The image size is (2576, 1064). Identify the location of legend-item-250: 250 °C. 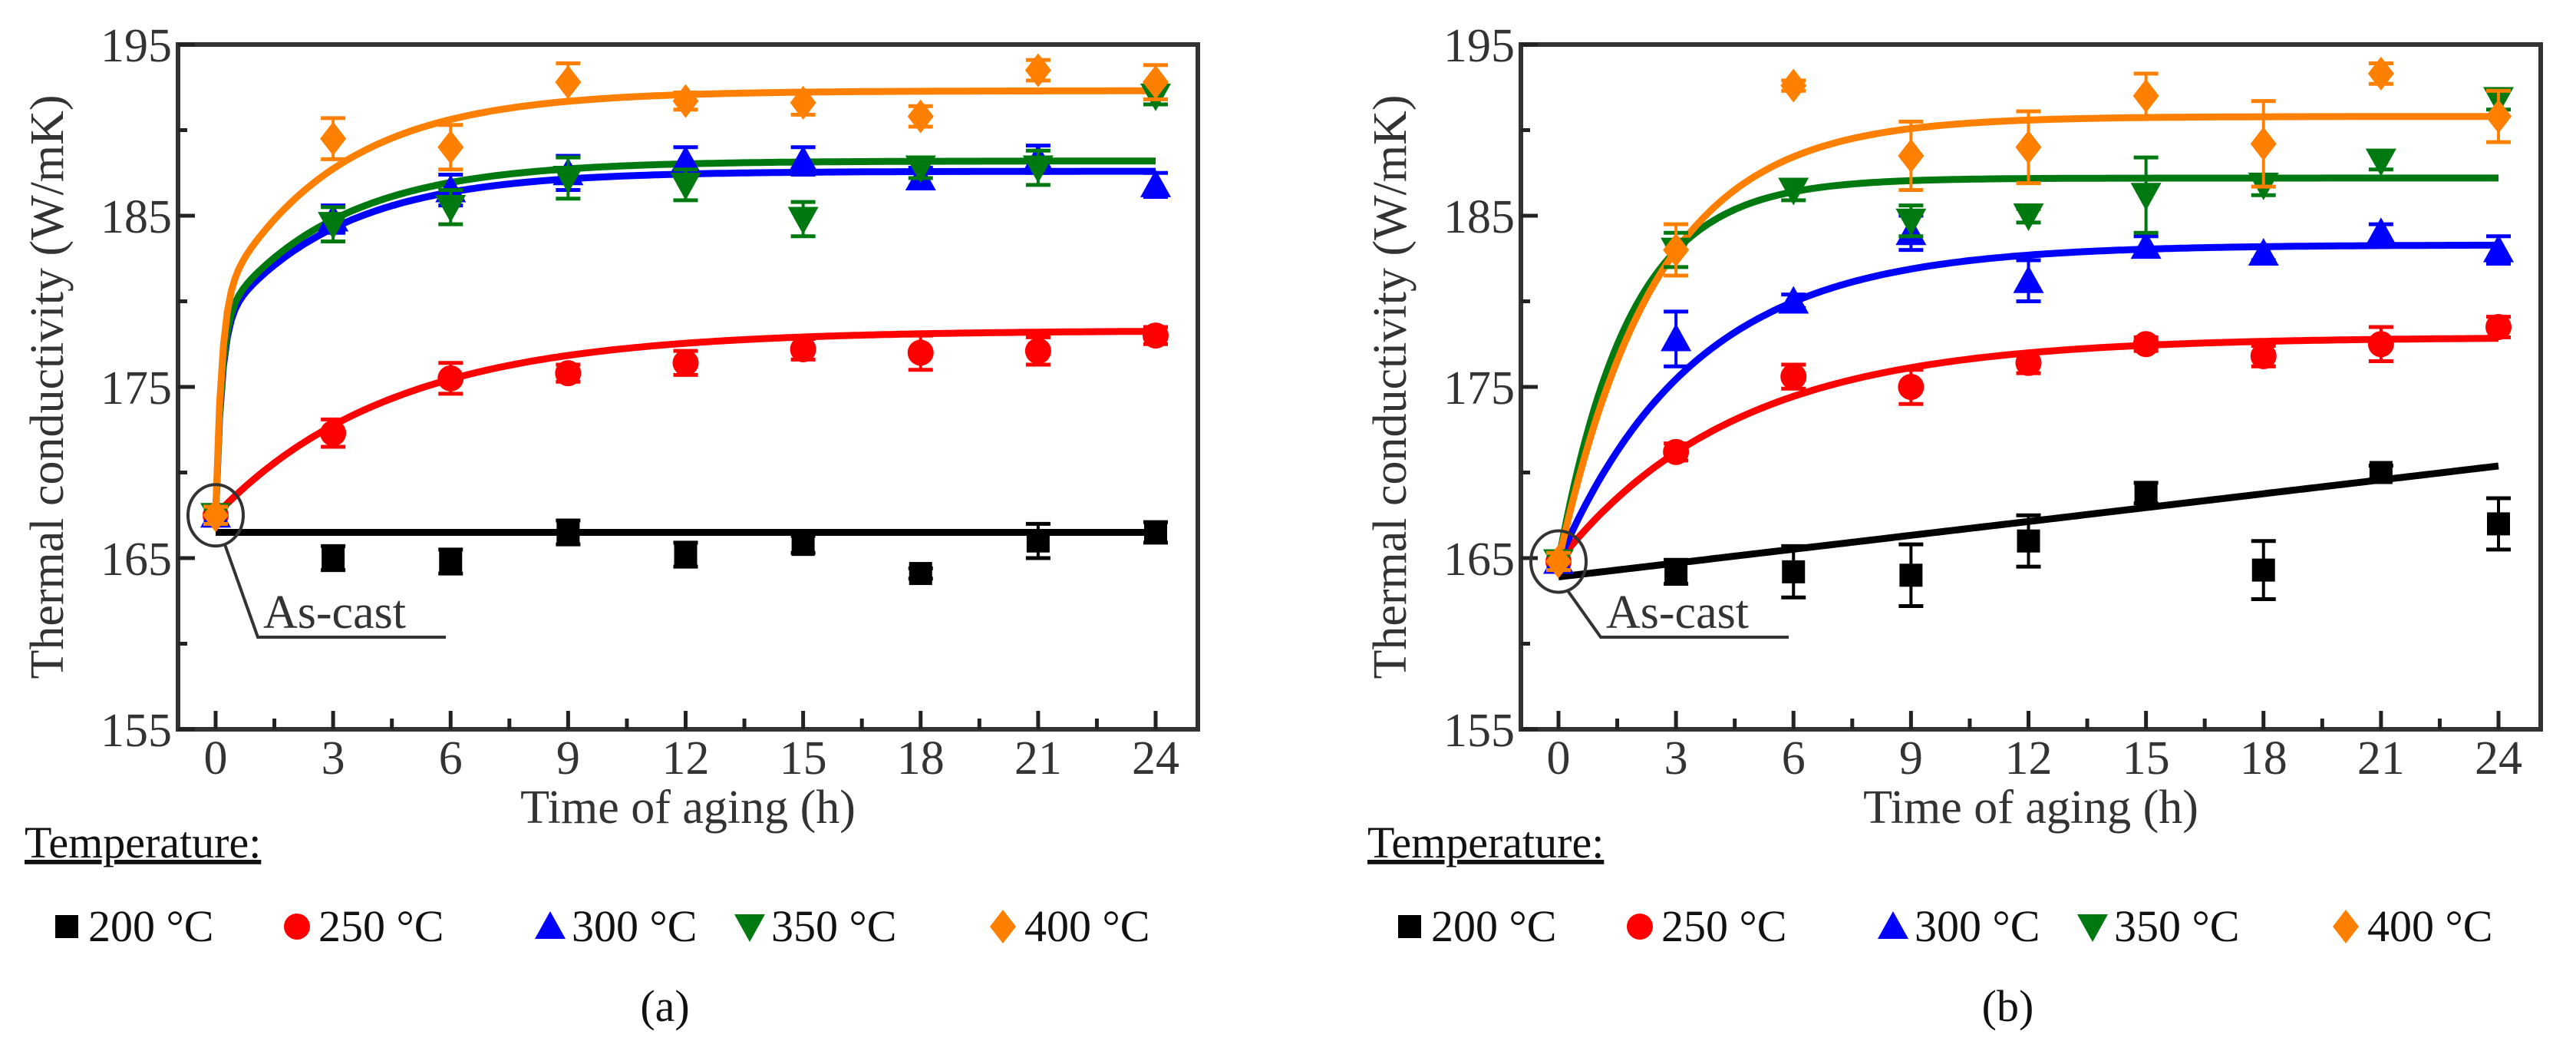
(364, 926).